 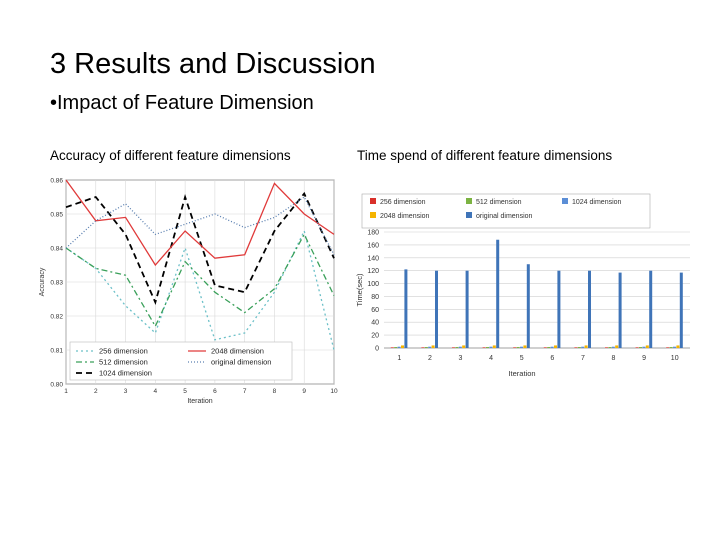 What do you see at coordinates (182, 103) in the screenshot?
I see `bullet-text: •Impact of Feature Dimension` at bounding box center [182, 103].